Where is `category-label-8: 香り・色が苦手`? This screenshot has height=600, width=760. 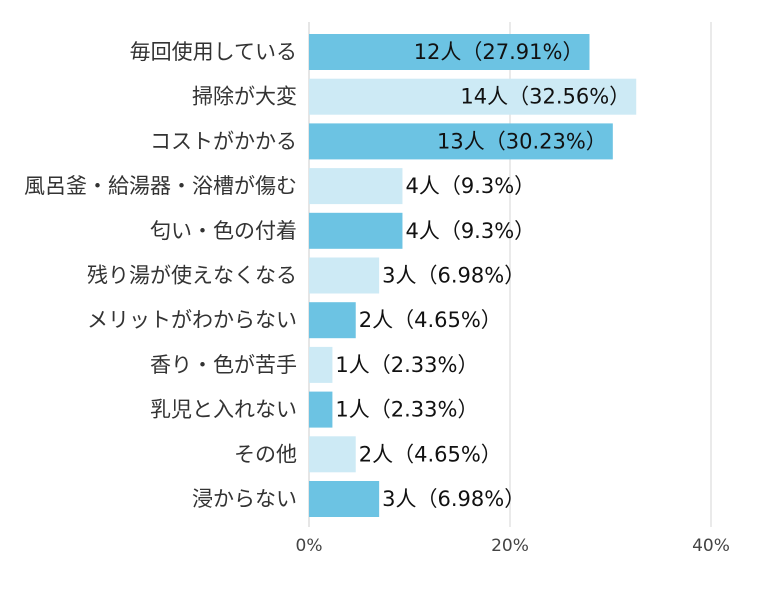 category-label-8: 香り・色が苦手 is located at coordinates (223, 365).